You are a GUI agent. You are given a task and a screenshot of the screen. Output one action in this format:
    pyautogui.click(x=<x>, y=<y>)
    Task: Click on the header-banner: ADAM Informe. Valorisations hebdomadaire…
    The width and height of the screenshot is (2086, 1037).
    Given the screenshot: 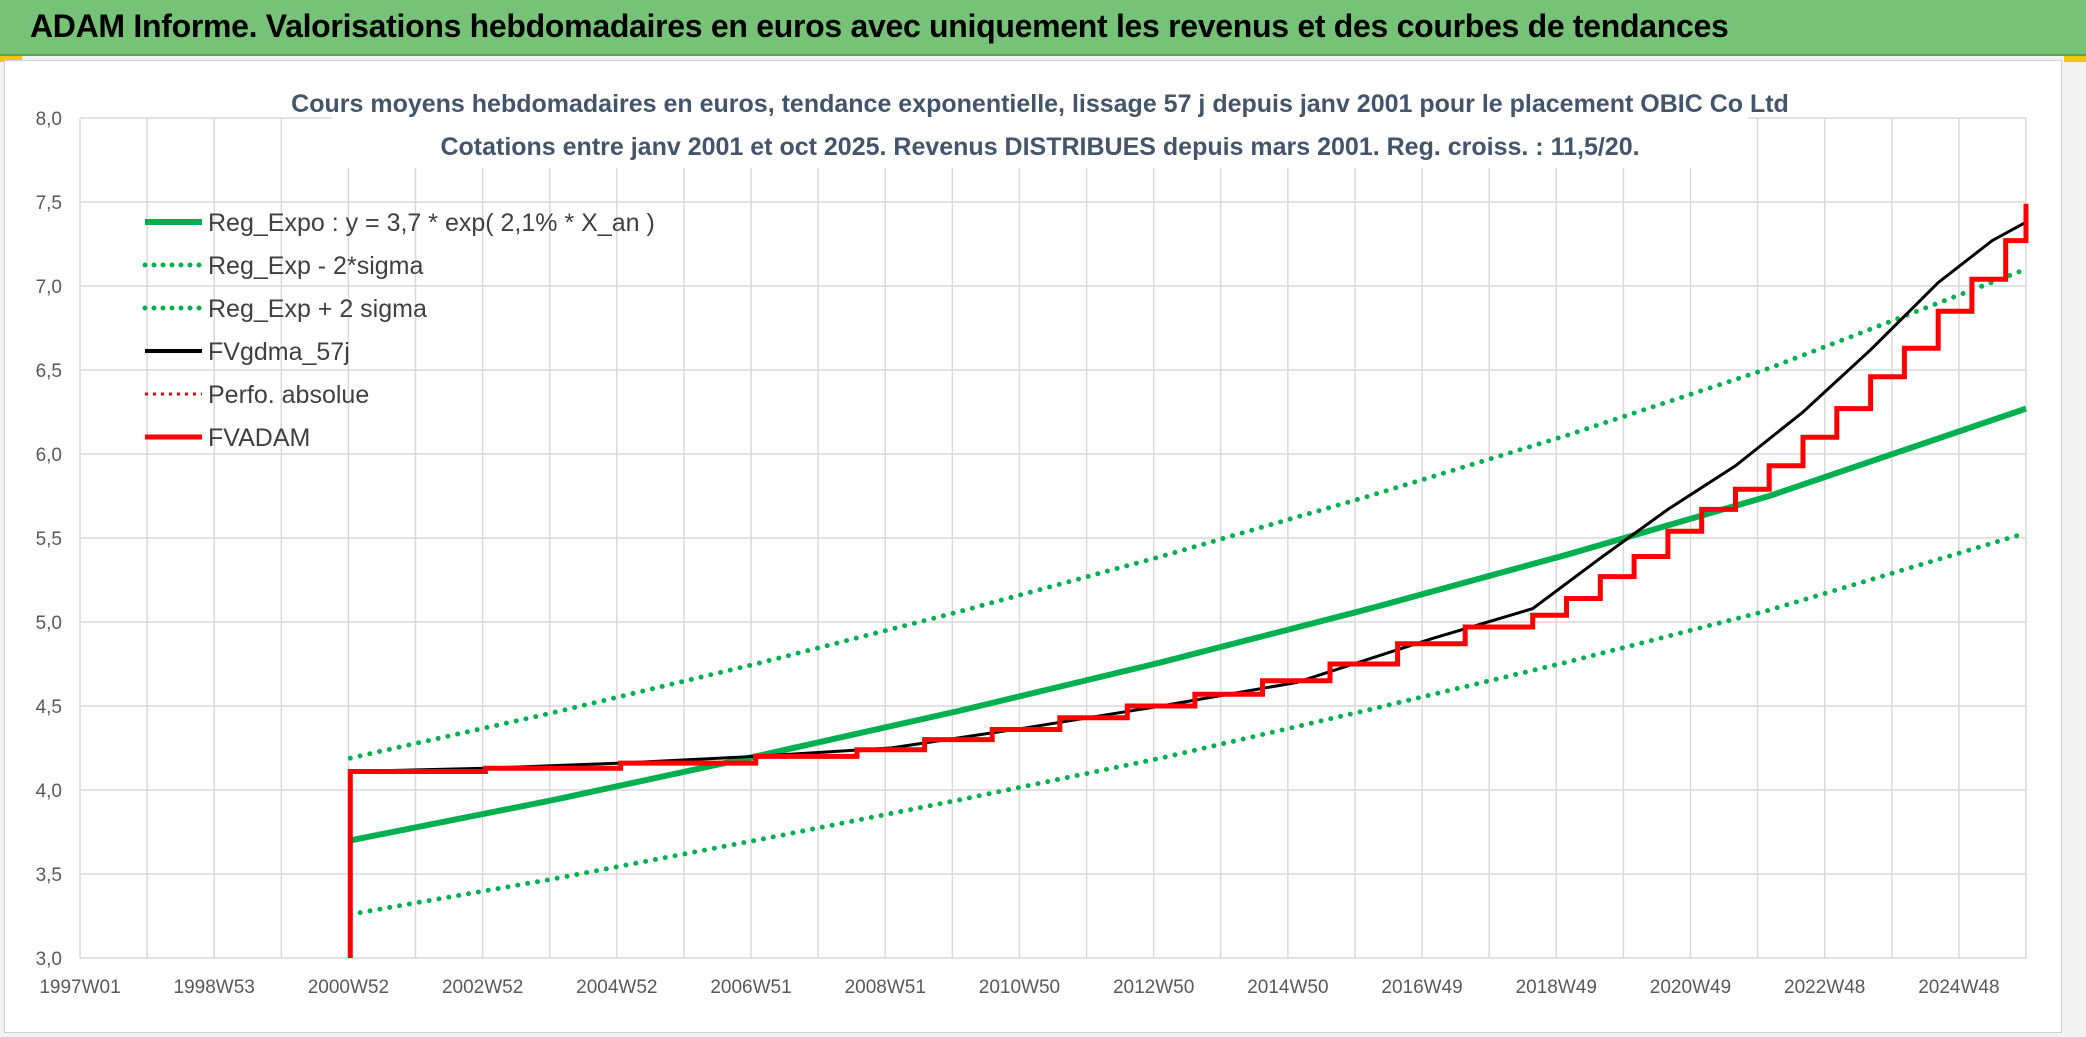 What is the action you would take?
    pyautogui.click(x=1043, y=28)
    